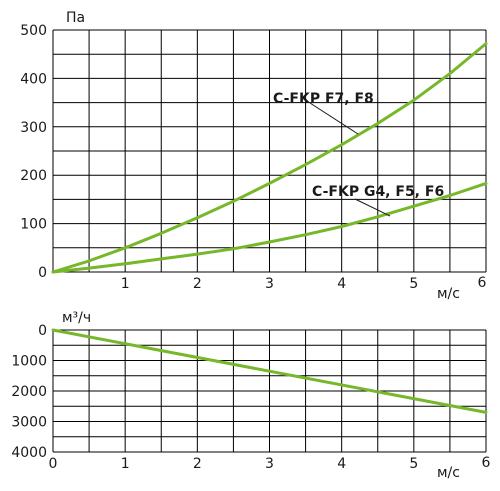 The height and width of the screenshot is (491, 500). What do you see at coordinates (29, 392) in the screenshot?
I see `bottom-y-tick-2000: 2000` at bounding box center [29, 392].